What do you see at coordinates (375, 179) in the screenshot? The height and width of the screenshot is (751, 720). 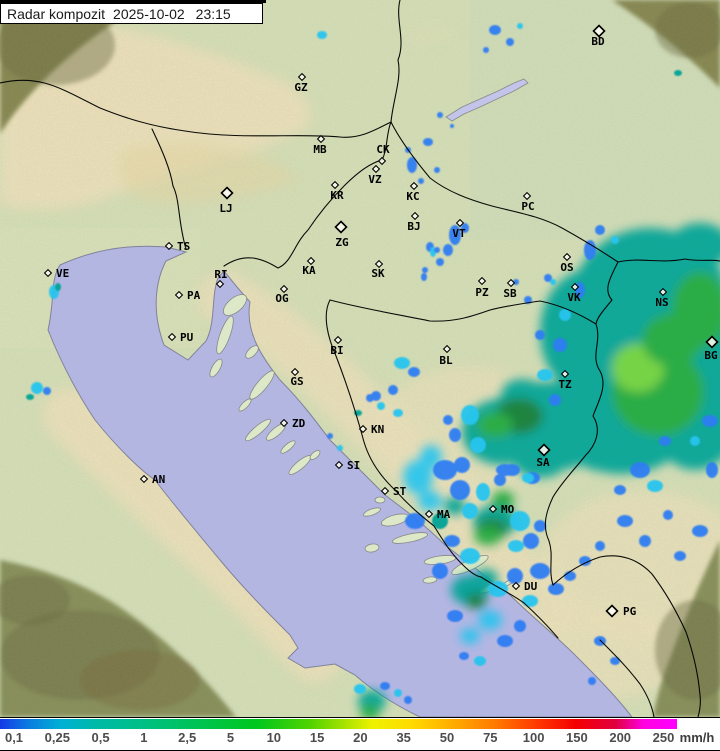 I see `station-label: VZ` at bounding box center [375, 179].